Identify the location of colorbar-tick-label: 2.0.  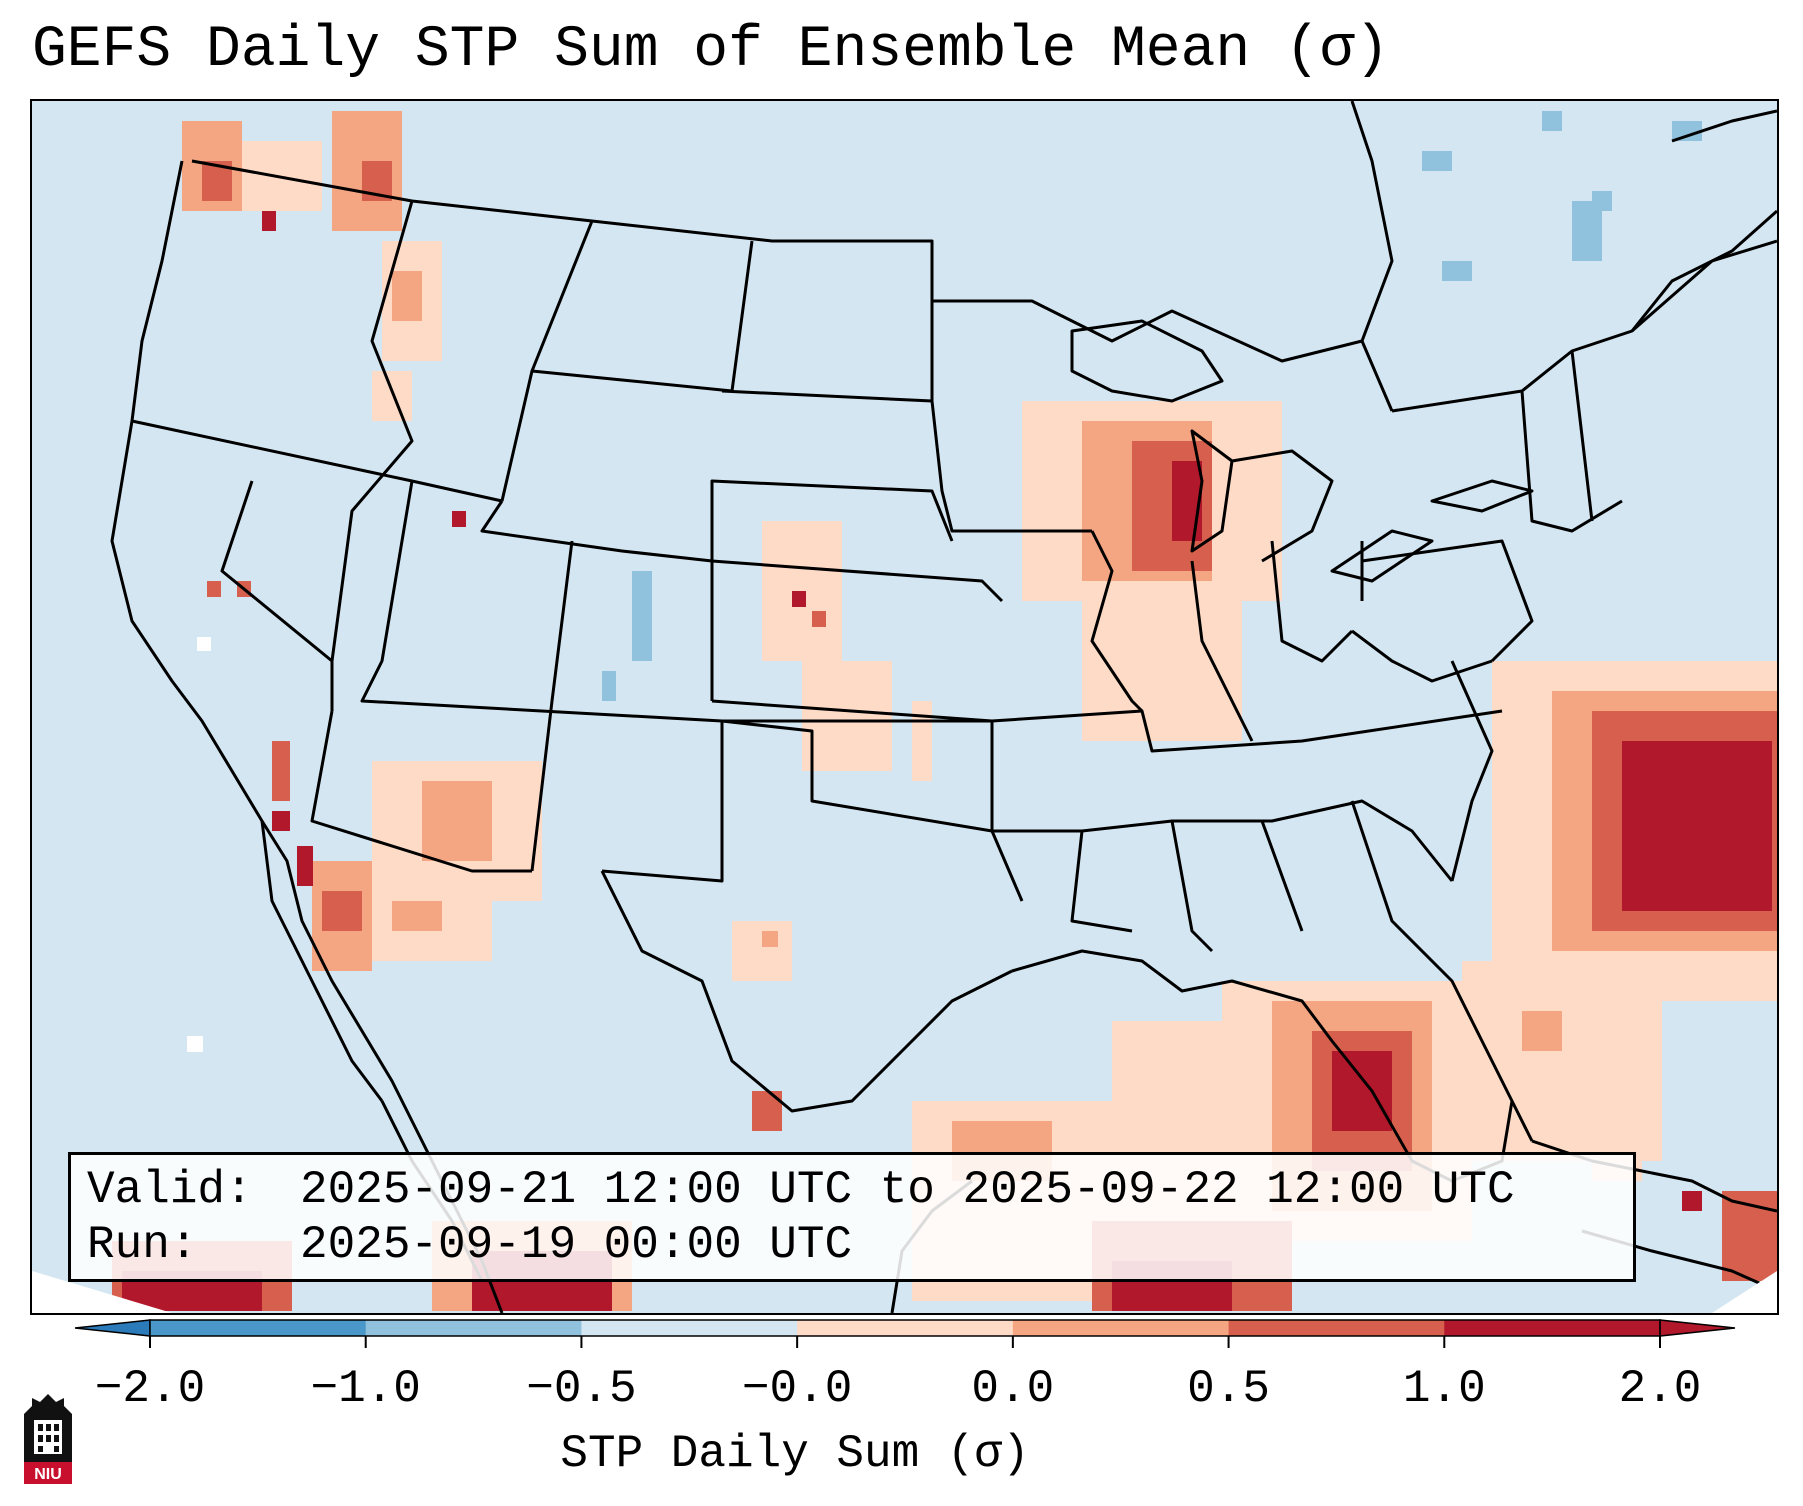
(1660, 1389).